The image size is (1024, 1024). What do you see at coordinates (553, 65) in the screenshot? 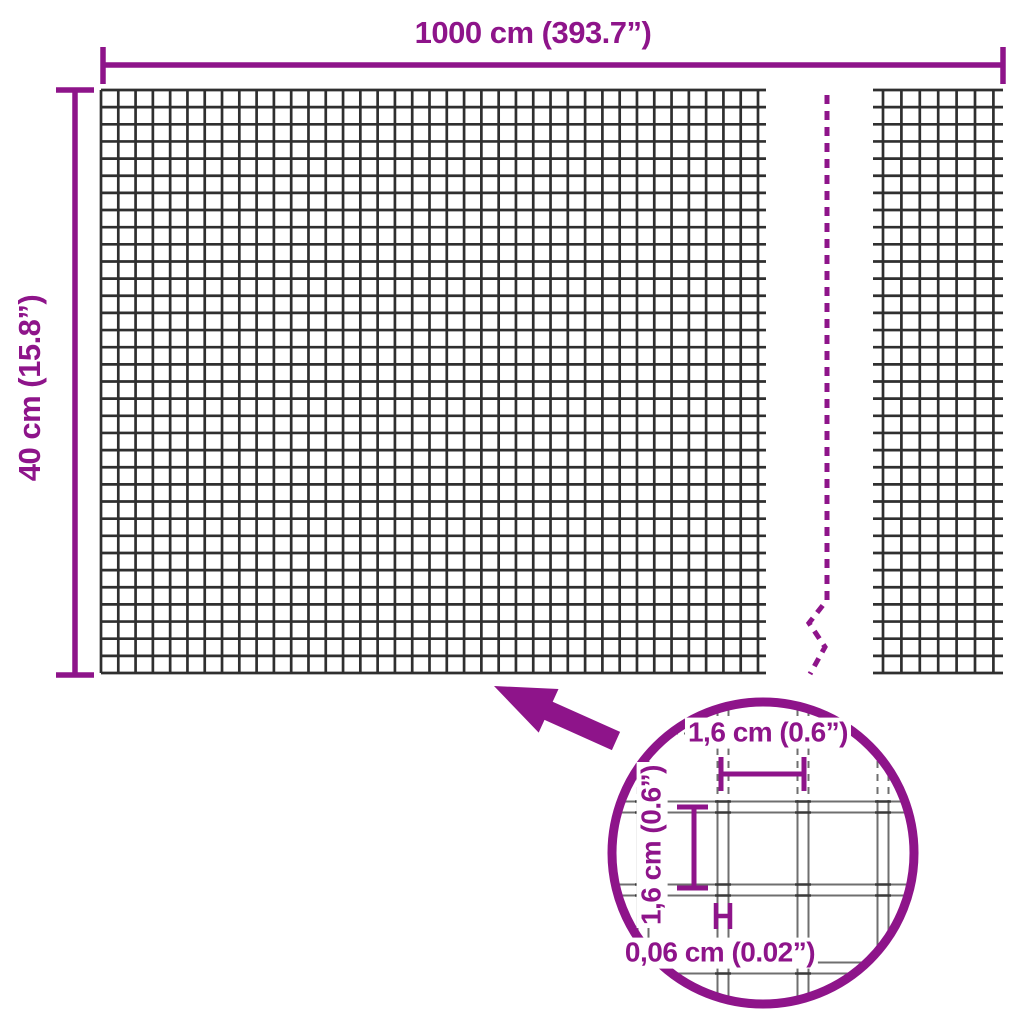
I see `width-dimension-line` at bounding box center [553, 65].